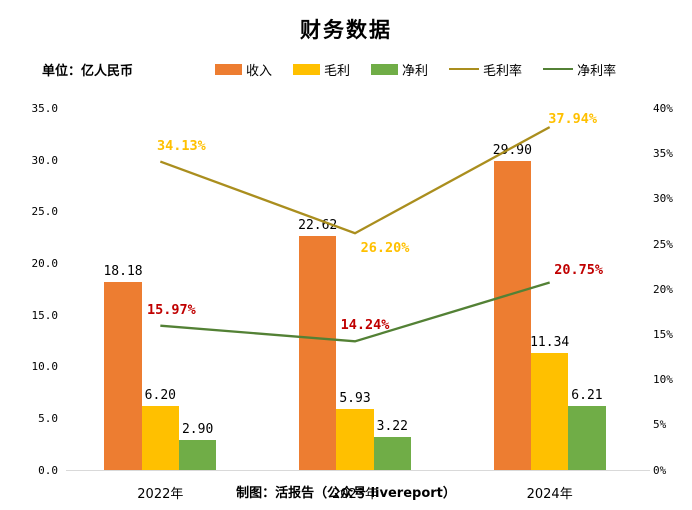  I want to click on legend-label: 毛利, so click(337, 71).